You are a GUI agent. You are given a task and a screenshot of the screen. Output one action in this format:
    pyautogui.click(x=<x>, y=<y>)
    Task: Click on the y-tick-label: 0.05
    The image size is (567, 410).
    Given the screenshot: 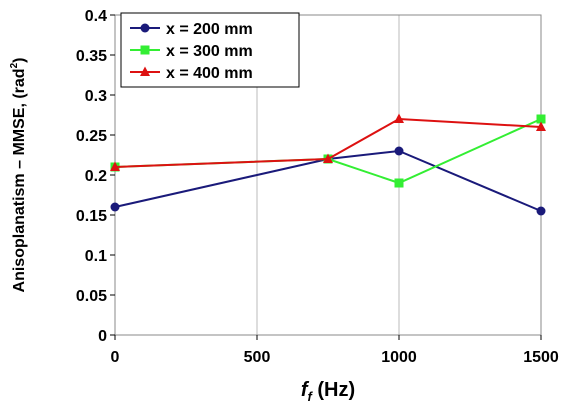 What is the action you would take?
    pyautogui.click(x=91, y=296)
    